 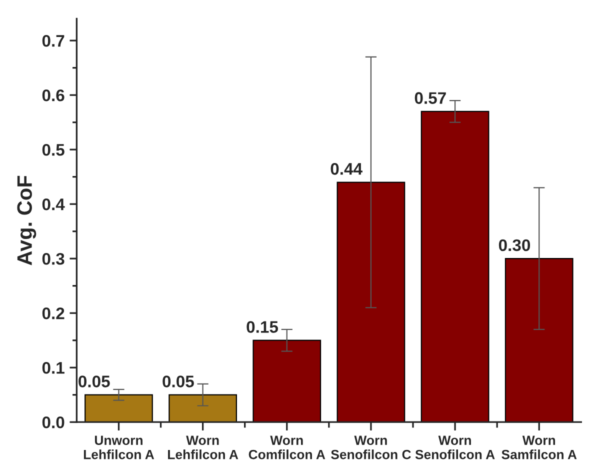 I want to click on data-label: 0.57, so click(x=430, y=98).